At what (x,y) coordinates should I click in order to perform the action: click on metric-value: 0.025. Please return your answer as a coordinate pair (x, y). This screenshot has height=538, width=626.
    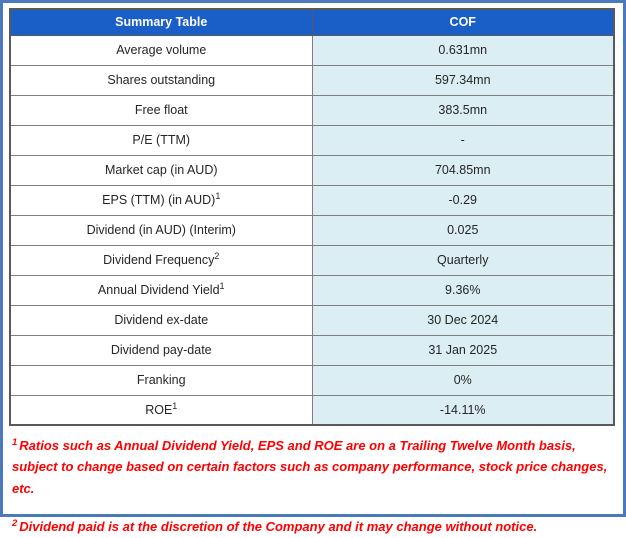
    Looking at the image, I should click on (463, 230).